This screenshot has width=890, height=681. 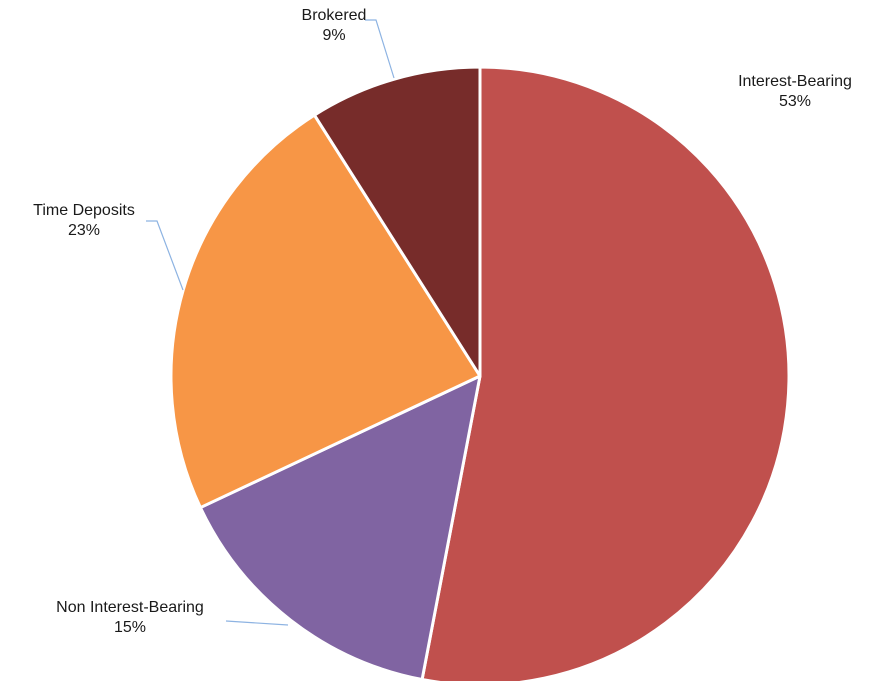 What do you see at coordinates (795, 101) in the screenshot?
I see `slice-value-interest-bearing: 53%` at bounding box center [795, 101].